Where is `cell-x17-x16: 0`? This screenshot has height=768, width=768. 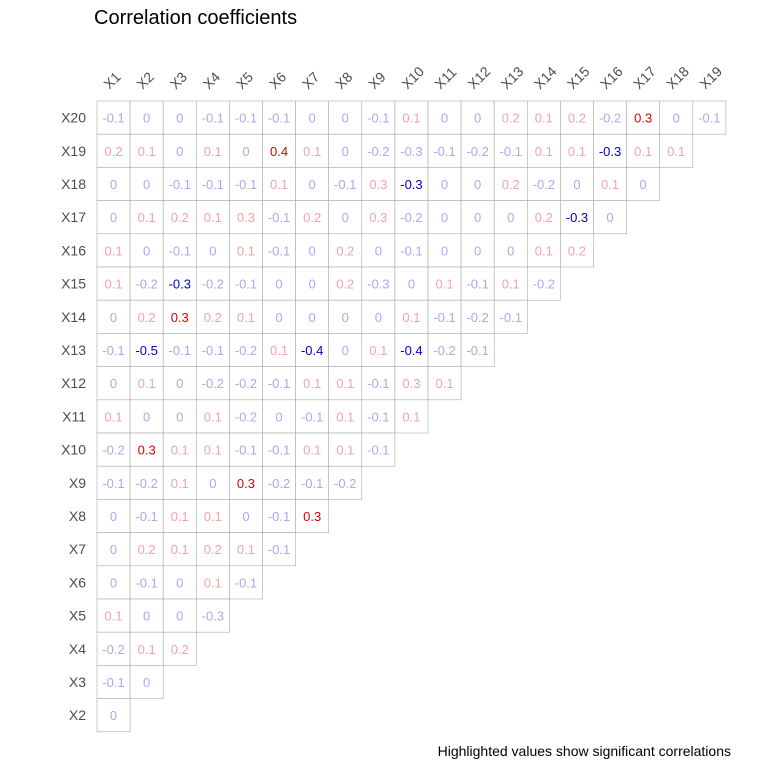
cell-x17-x16: 0 is located at coordinates (610, 217).